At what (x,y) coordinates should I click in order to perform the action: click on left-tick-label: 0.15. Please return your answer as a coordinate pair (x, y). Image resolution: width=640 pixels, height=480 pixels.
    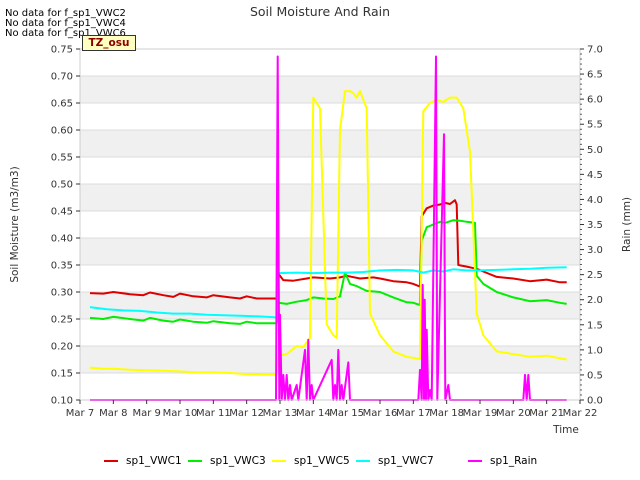
    Looking at the image, I should click on (62, 374).